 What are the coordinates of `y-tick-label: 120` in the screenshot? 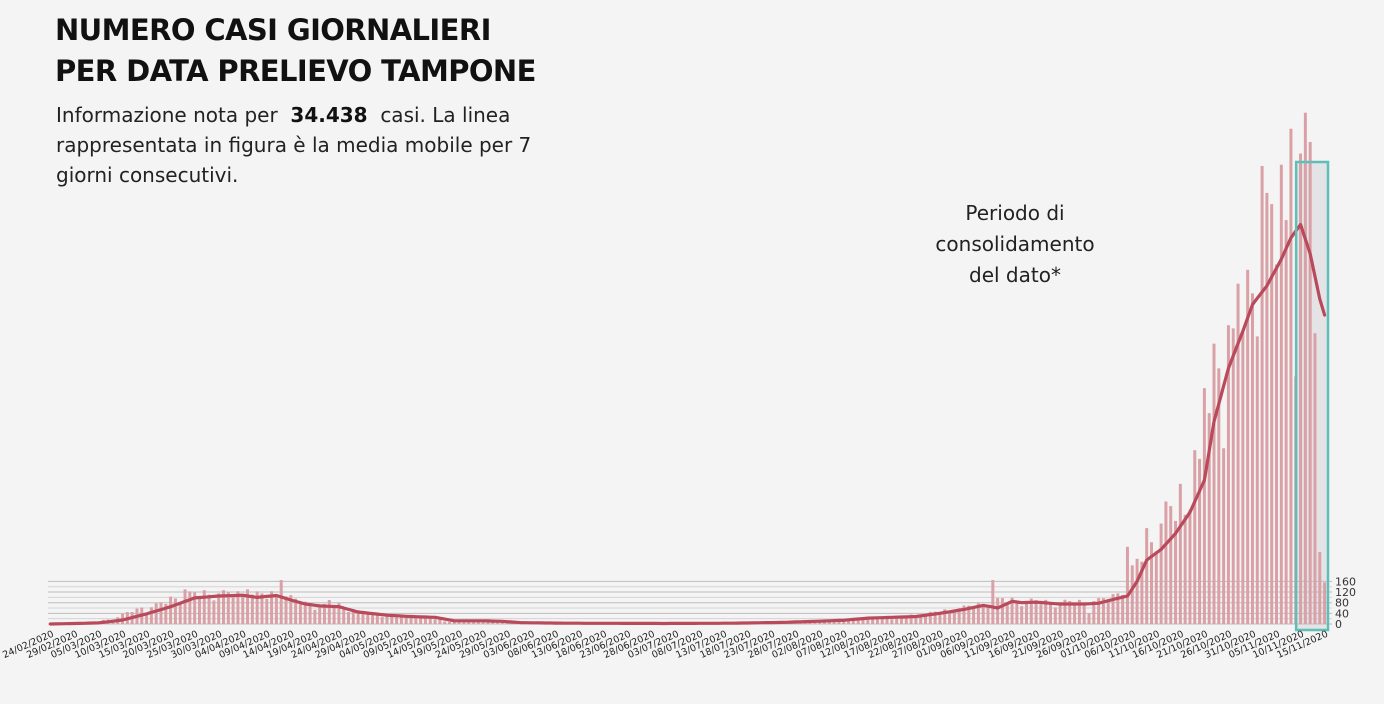 It's located at (1345, 592).